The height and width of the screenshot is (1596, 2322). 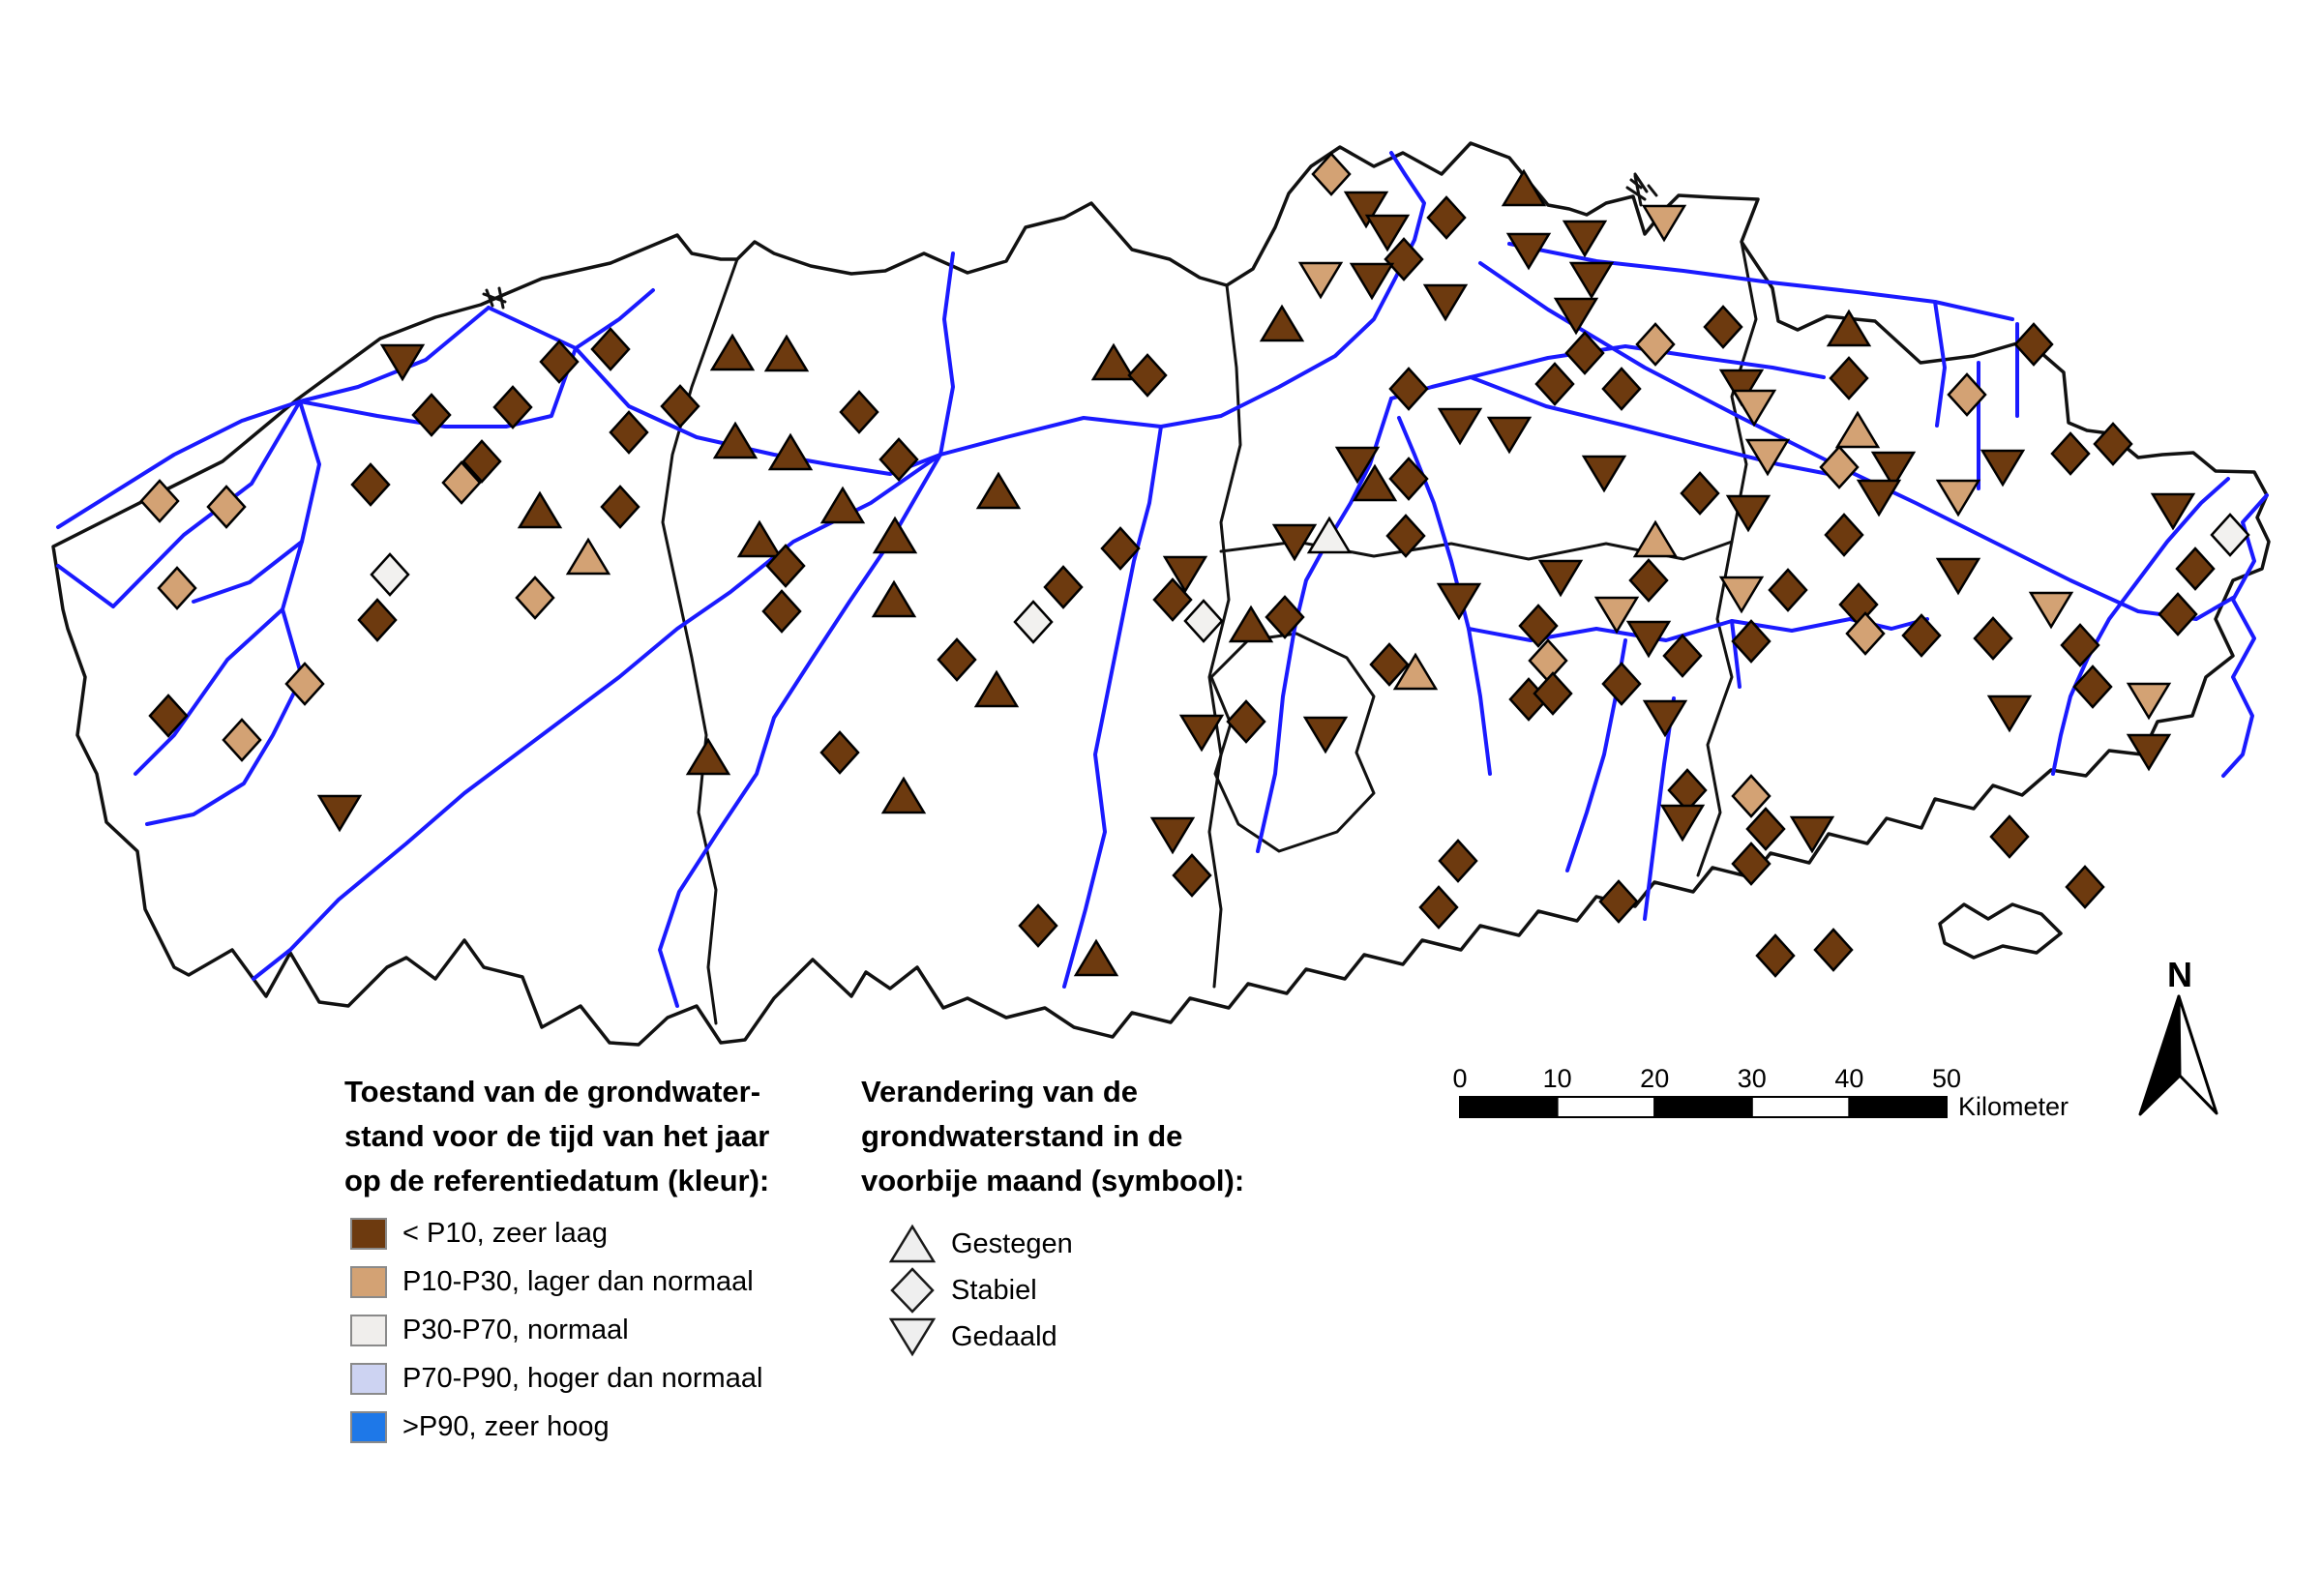 I want to click on legend-item-gedaald: Gedaald, so click(x=979, y=1337).